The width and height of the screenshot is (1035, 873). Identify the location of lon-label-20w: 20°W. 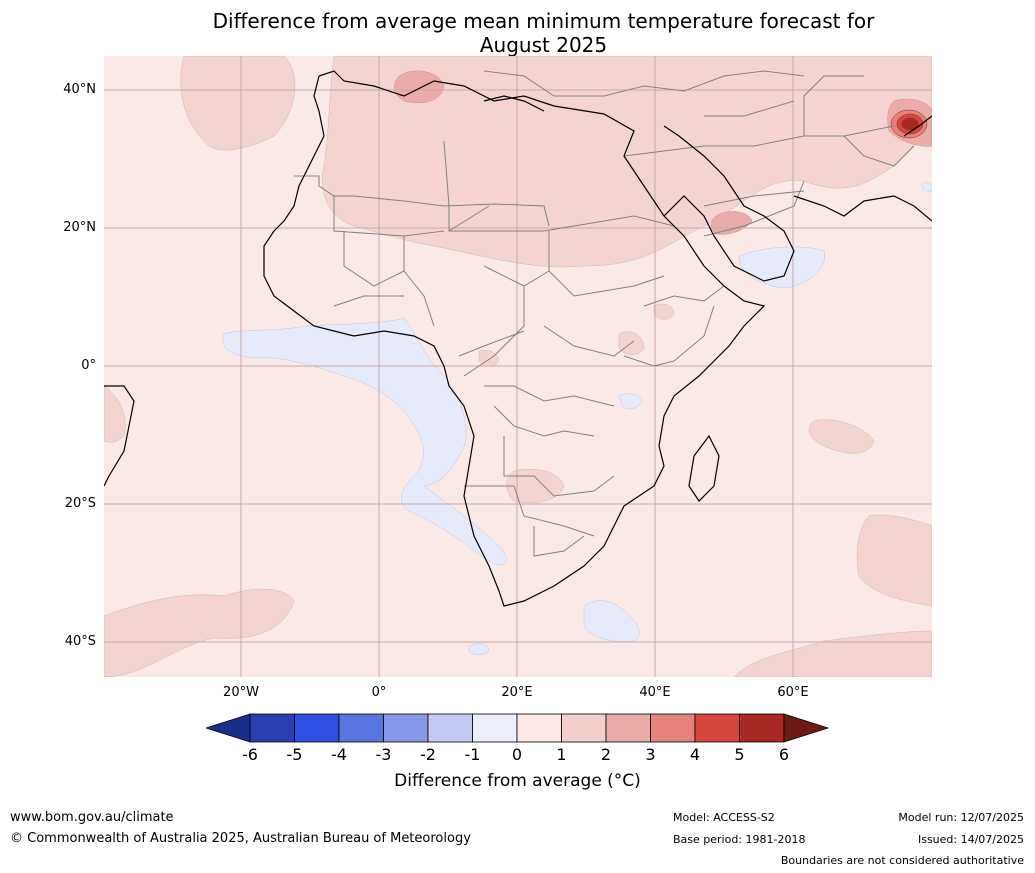
(241, 692).